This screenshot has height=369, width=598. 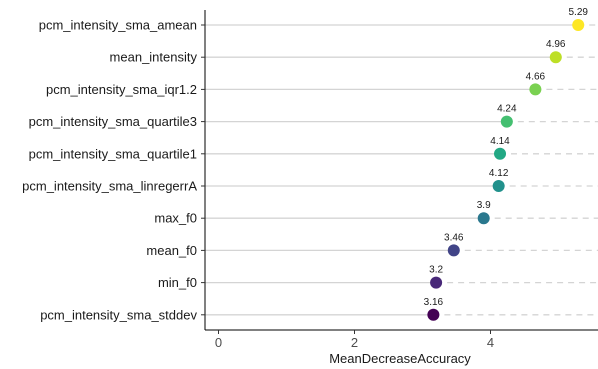 What do you see at coordinates (536, 76) in the screenshot?
I see `value-label: 4.66` at bounding box center [536, 76].